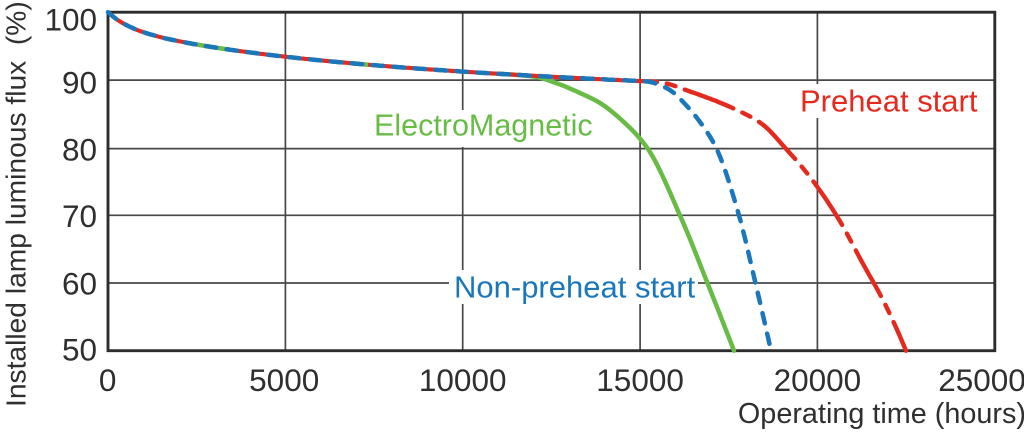  I want to click on svg-text: 15000, so click(640, 380).